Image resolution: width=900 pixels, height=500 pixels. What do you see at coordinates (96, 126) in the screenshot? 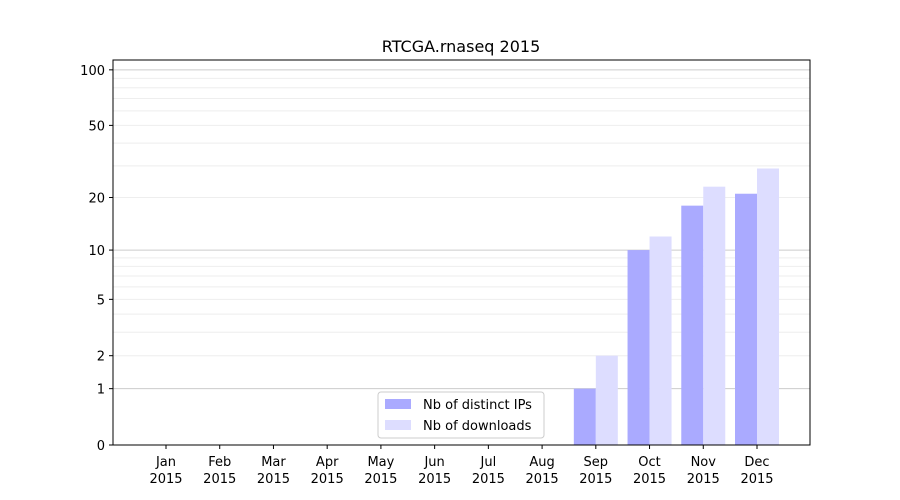
I see `y-tick-label: 50` at bounding box center [96, 126].